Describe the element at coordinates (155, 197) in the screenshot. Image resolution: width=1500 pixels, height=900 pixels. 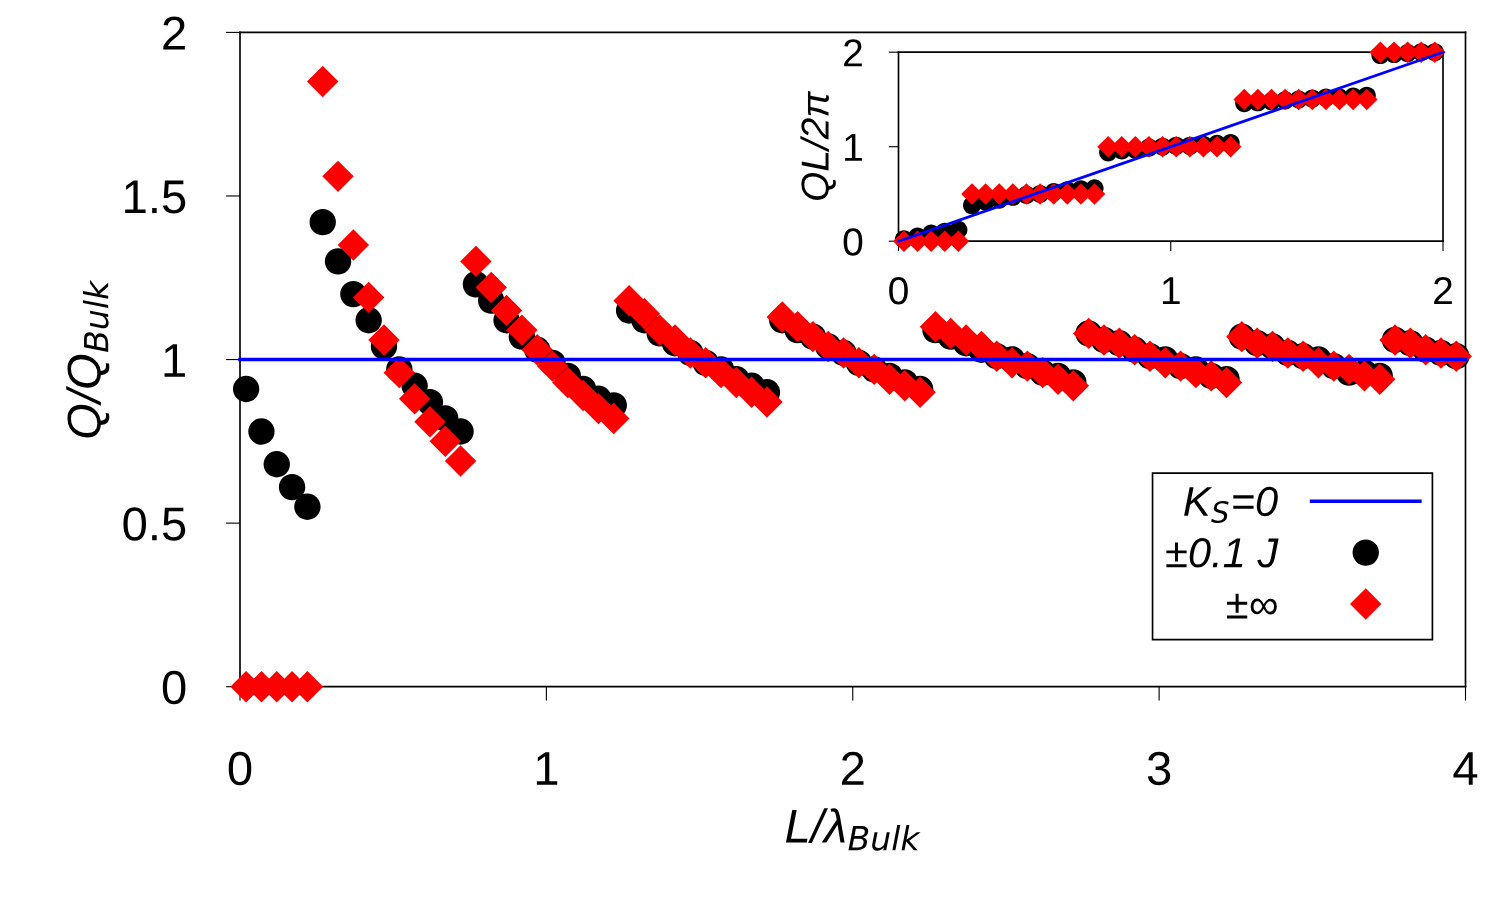
I see `y-tick-label: 1.5` at that location.